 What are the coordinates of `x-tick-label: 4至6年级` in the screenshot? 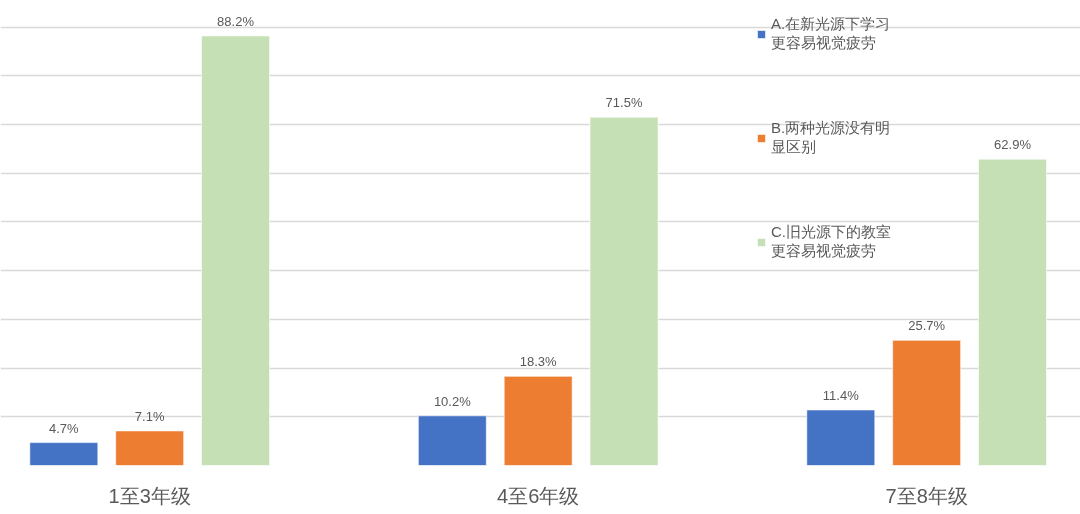 It's located at (538, 495).